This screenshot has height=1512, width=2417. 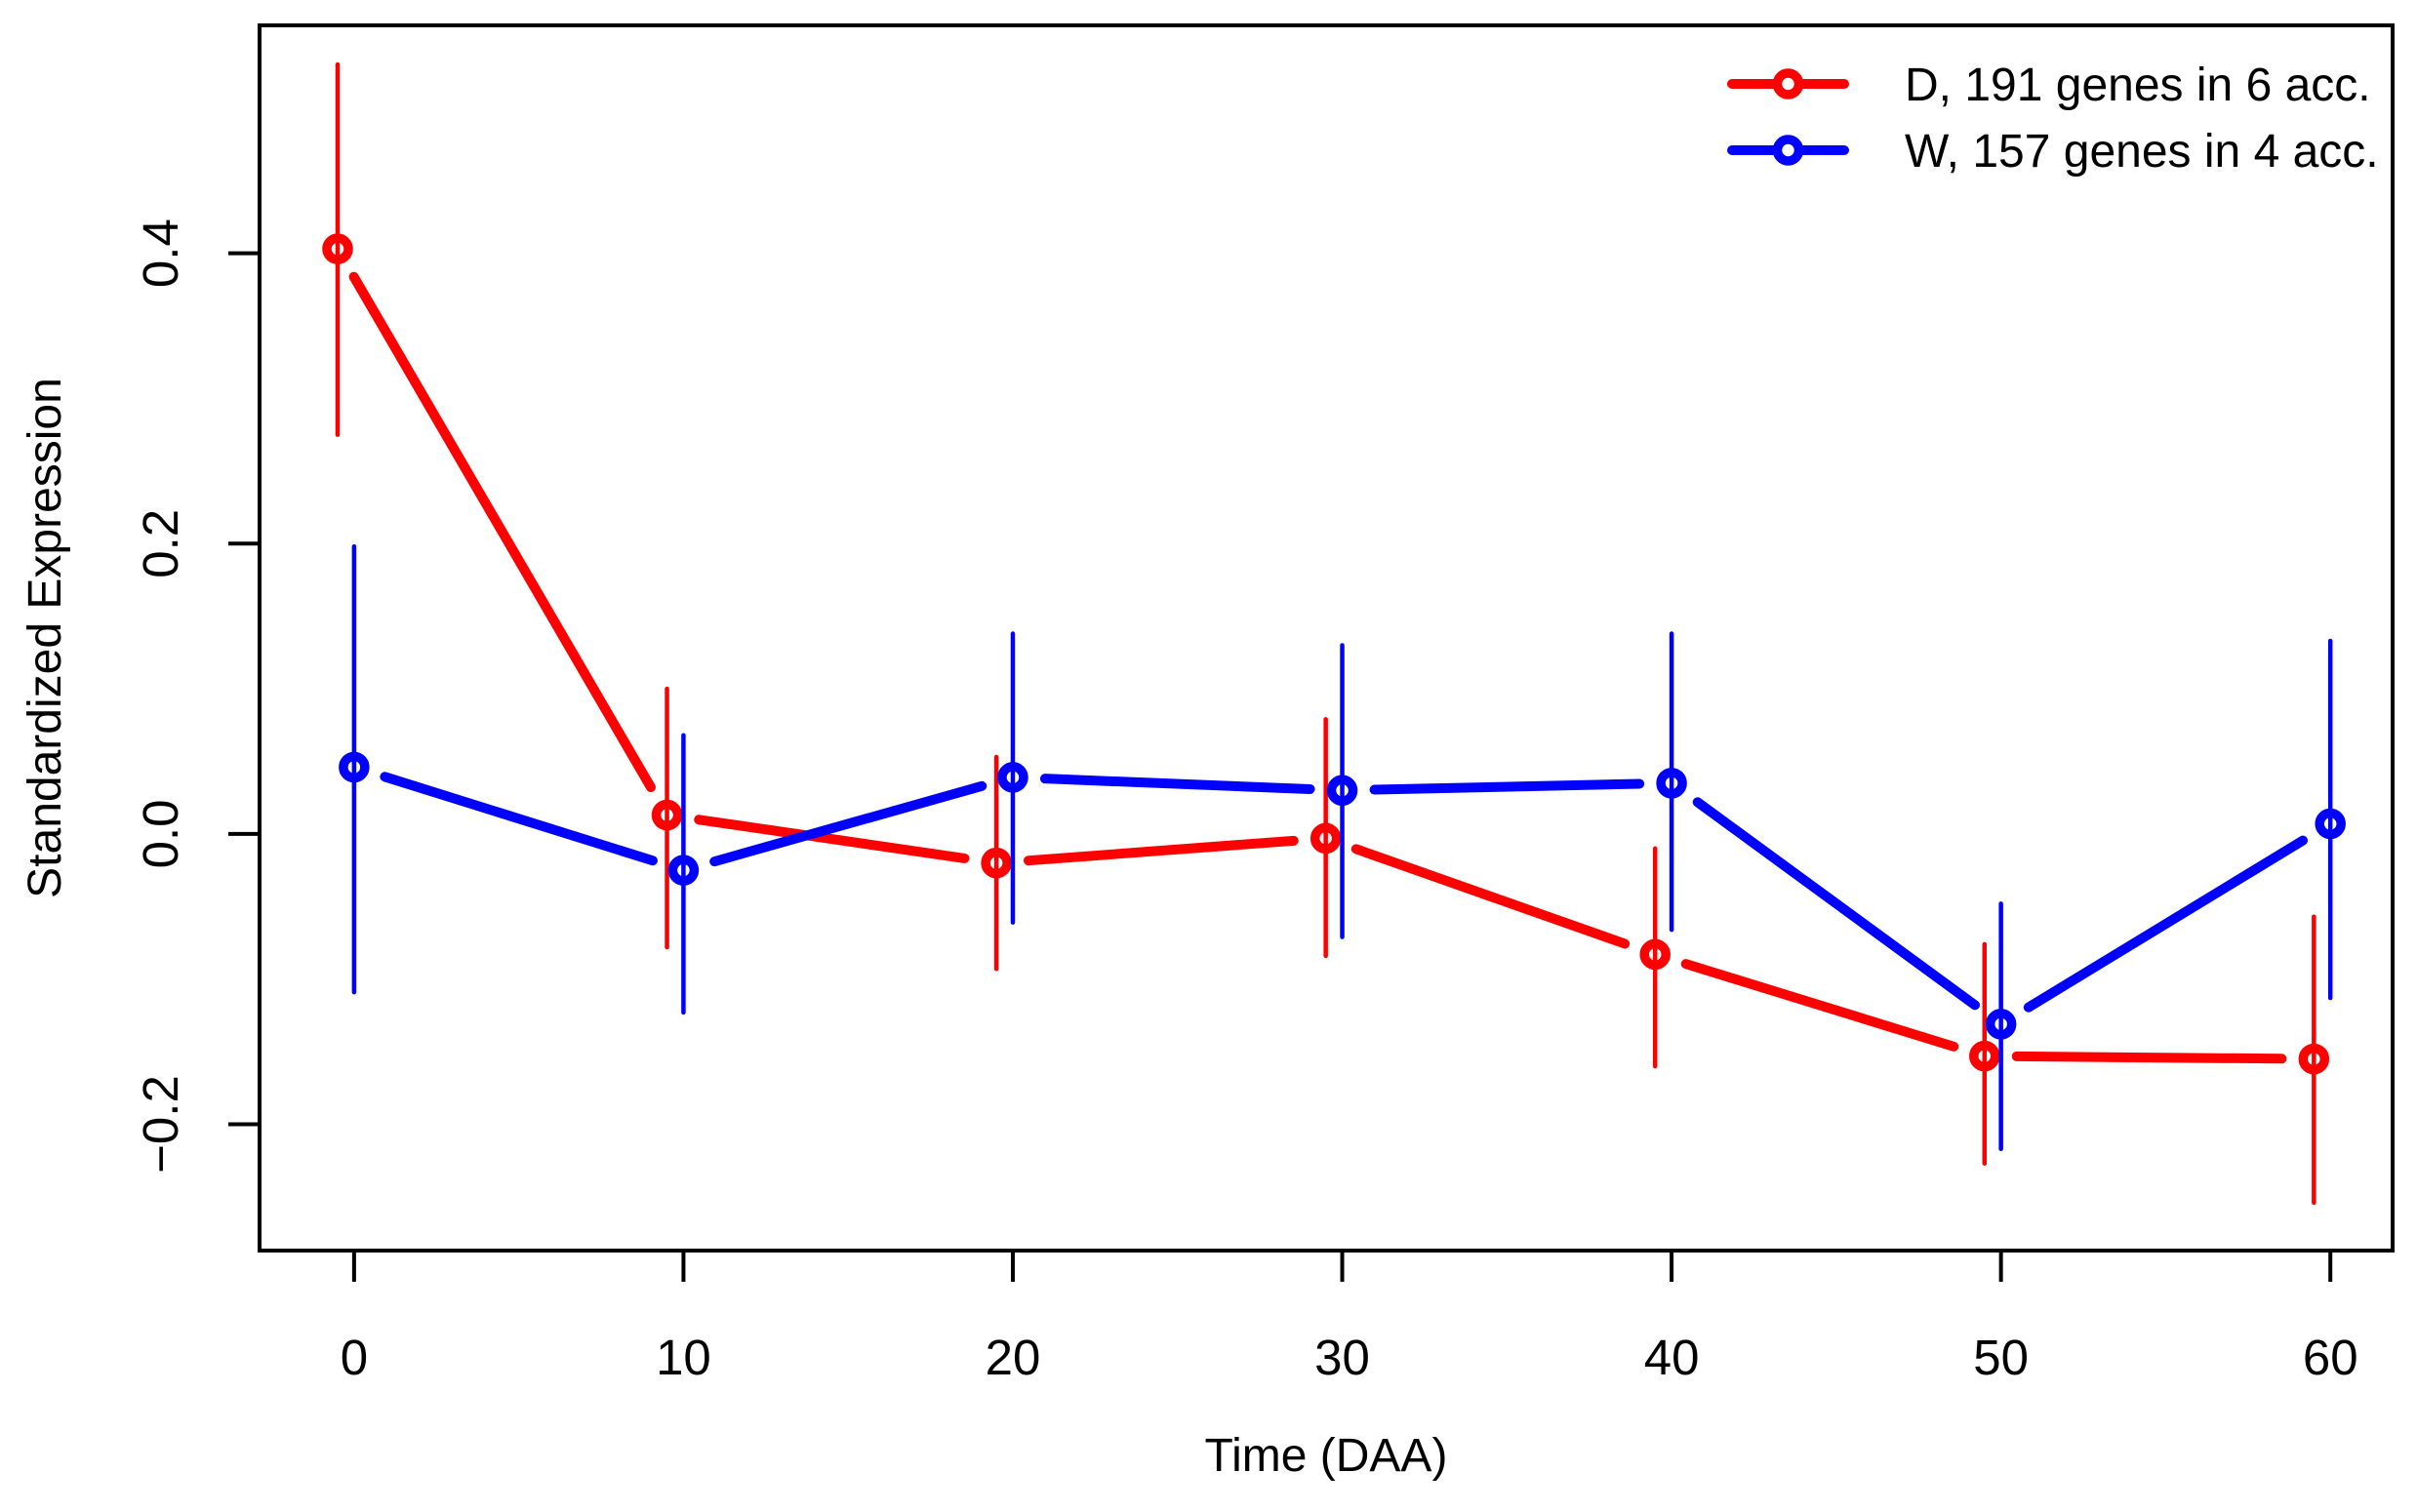 I want to click on x-axis-title: Time (DAA), so click(x=1326, y=1456).